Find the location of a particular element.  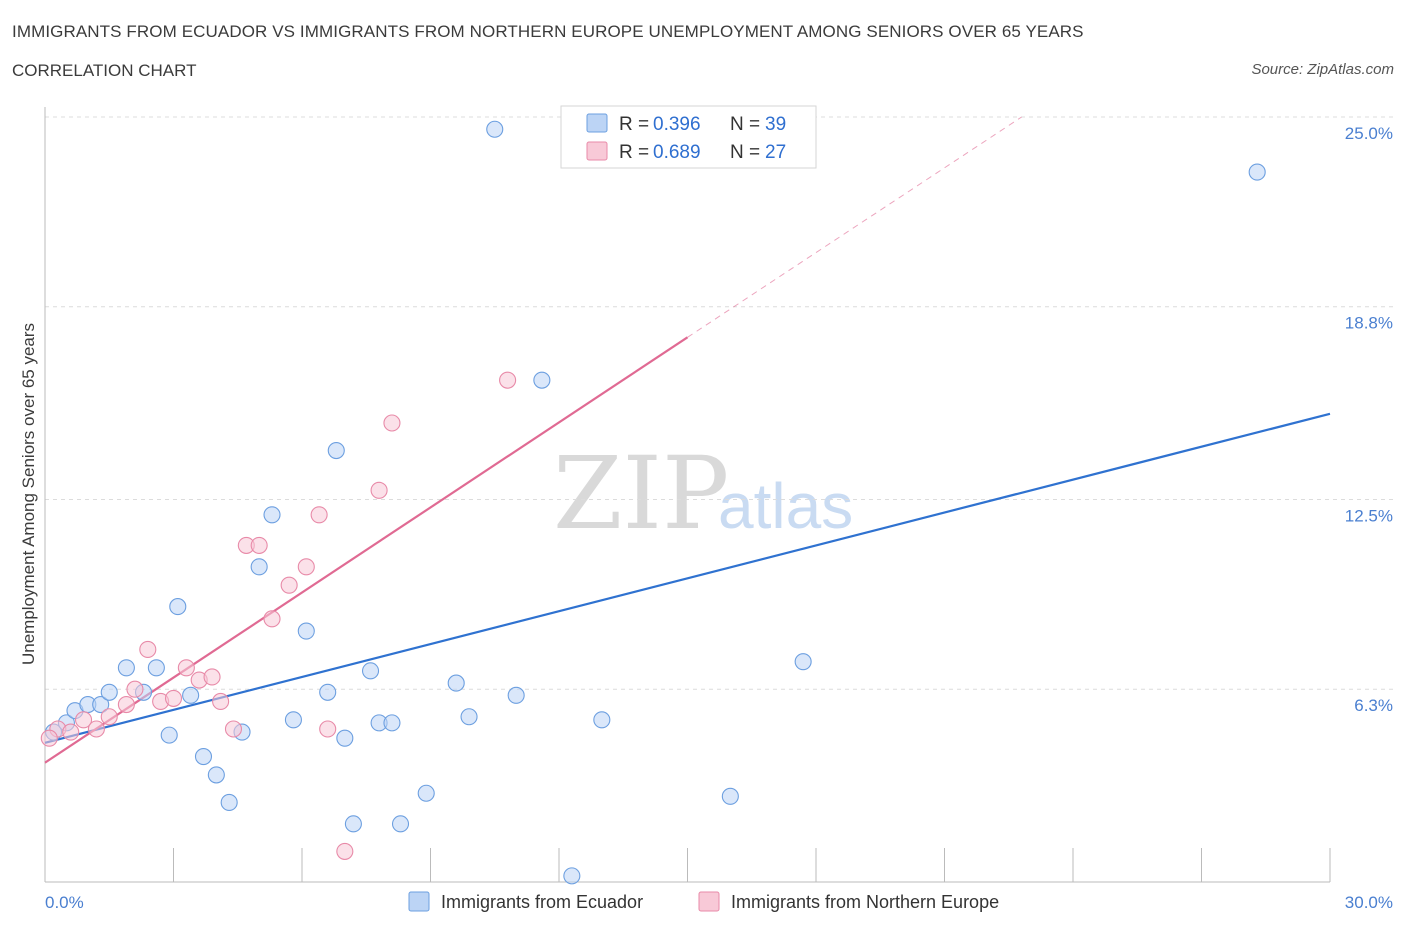

chart-subtitle: CORRELATION CHART is located at coordinates (104, 70).